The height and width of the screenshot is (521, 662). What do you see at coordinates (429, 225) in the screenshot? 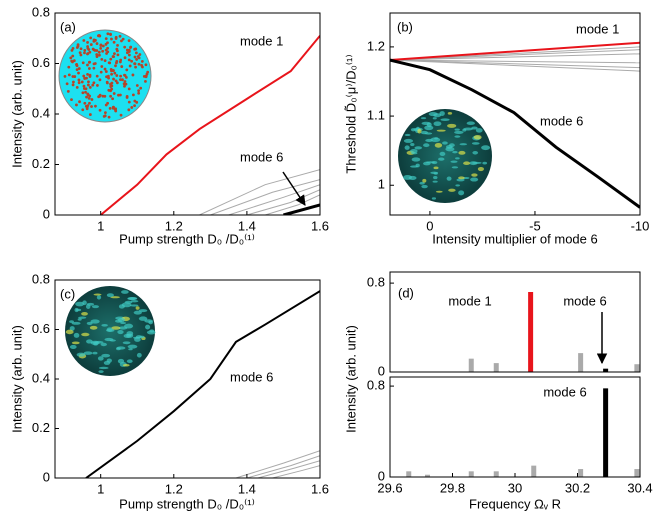
I see `x-tick-label: 0` at bounding box center [429, 225].